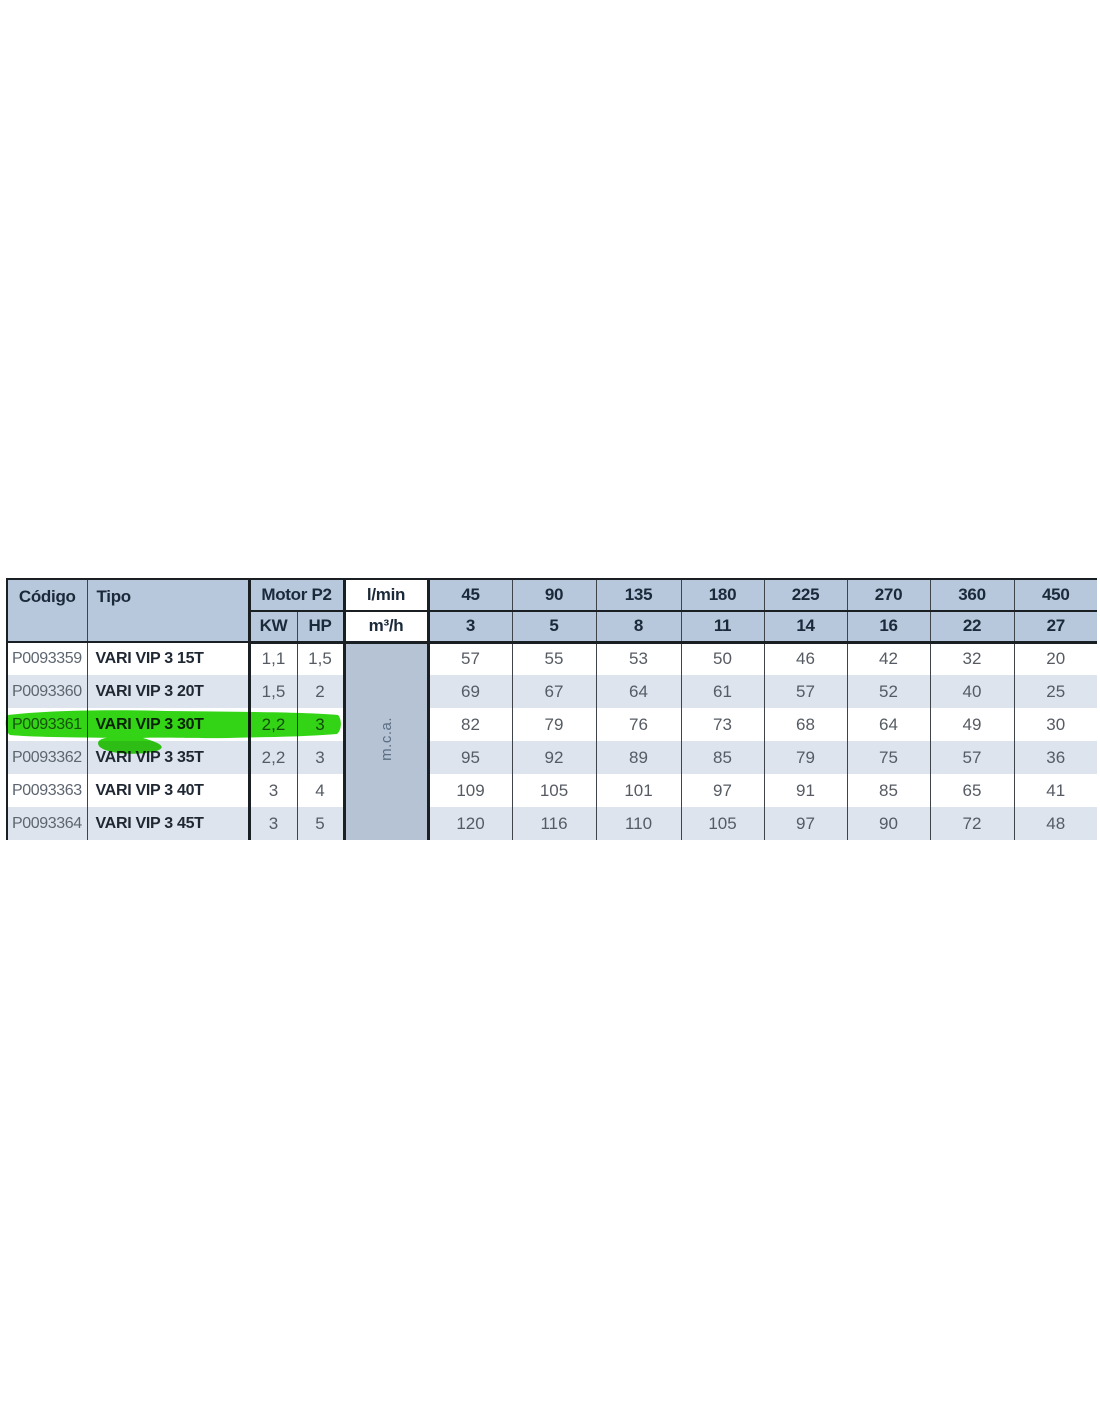  I want to click on value-cell: 40, so click(971, 691).